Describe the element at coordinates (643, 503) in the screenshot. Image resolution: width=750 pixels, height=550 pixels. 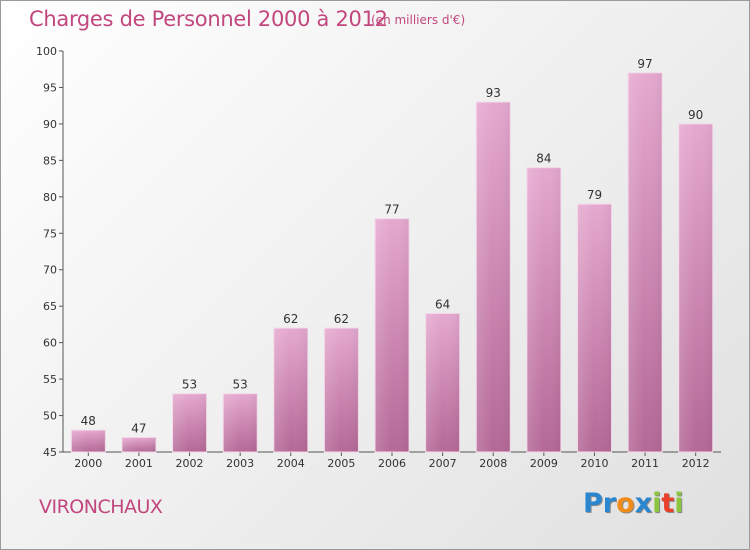
I see `logo-letter: x` at that location.